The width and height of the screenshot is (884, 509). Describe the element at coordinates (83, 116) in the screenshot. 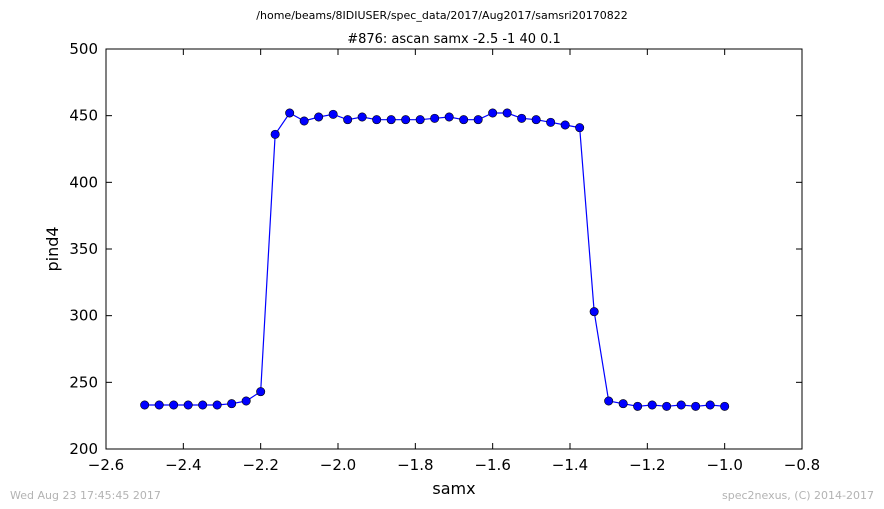

I see `y-tick-label: 450` at that location.